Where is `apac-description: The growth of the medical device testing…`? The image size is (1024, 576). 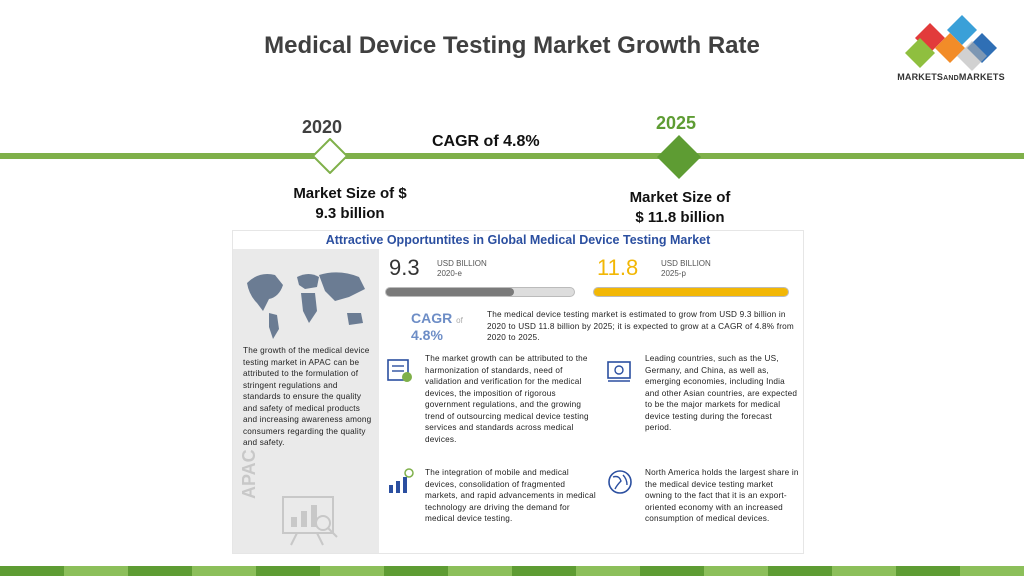
apac-description: The growth of the medical device testing… is located at coordinates (307, 396).